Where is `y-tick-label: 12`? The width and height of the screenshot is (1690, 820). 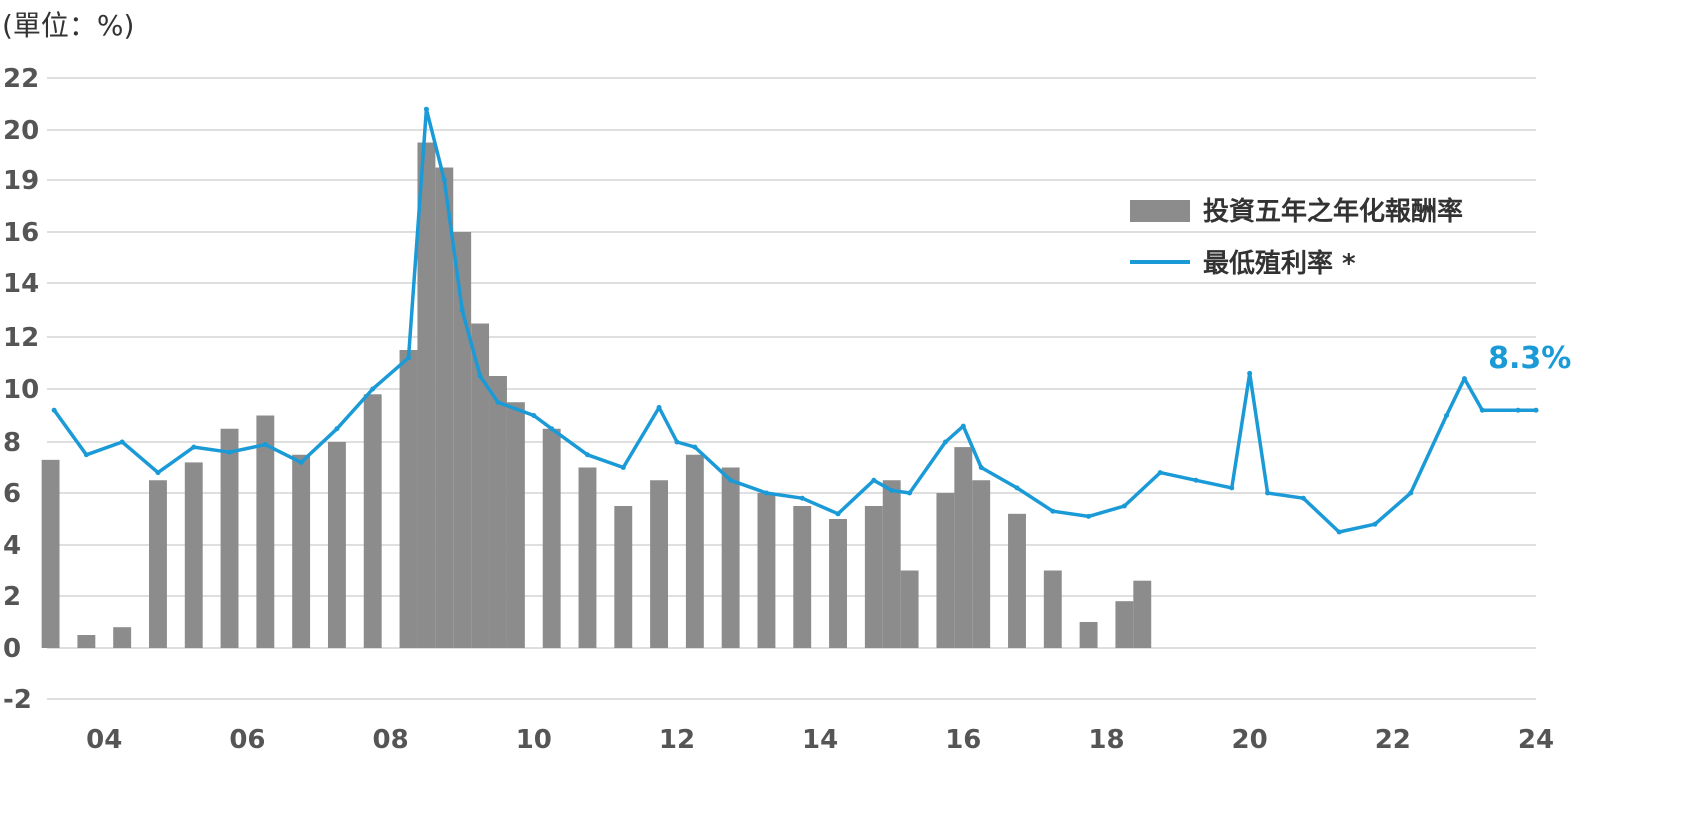 y-tick-label: 12 is located at coordinates (21, 338).